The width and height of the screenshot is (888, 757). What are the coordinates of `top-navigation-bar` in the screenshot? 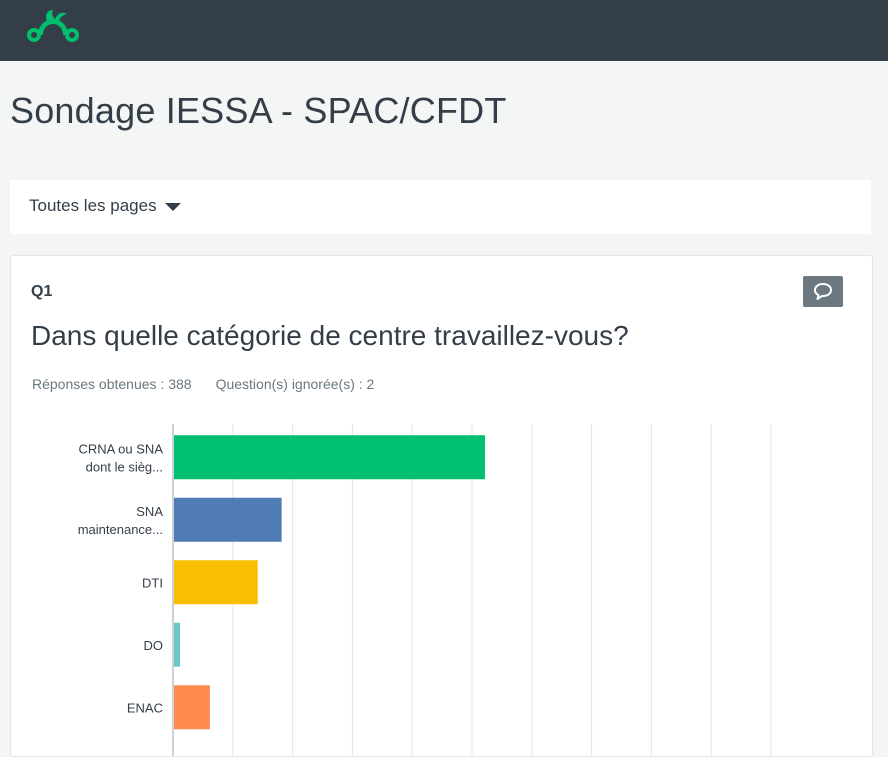 It's located at (444, 30).